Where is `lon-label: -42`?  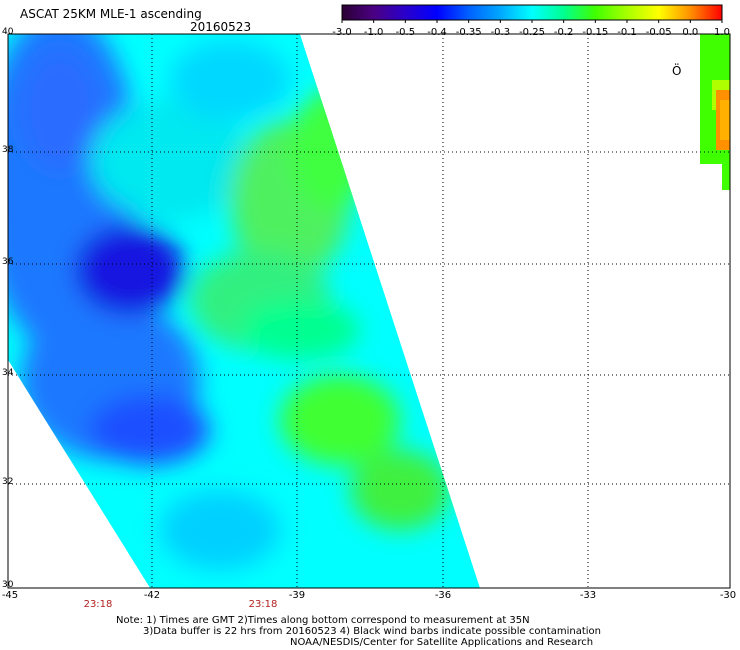
lon-label: -42 is located at coordinates (152, 595).